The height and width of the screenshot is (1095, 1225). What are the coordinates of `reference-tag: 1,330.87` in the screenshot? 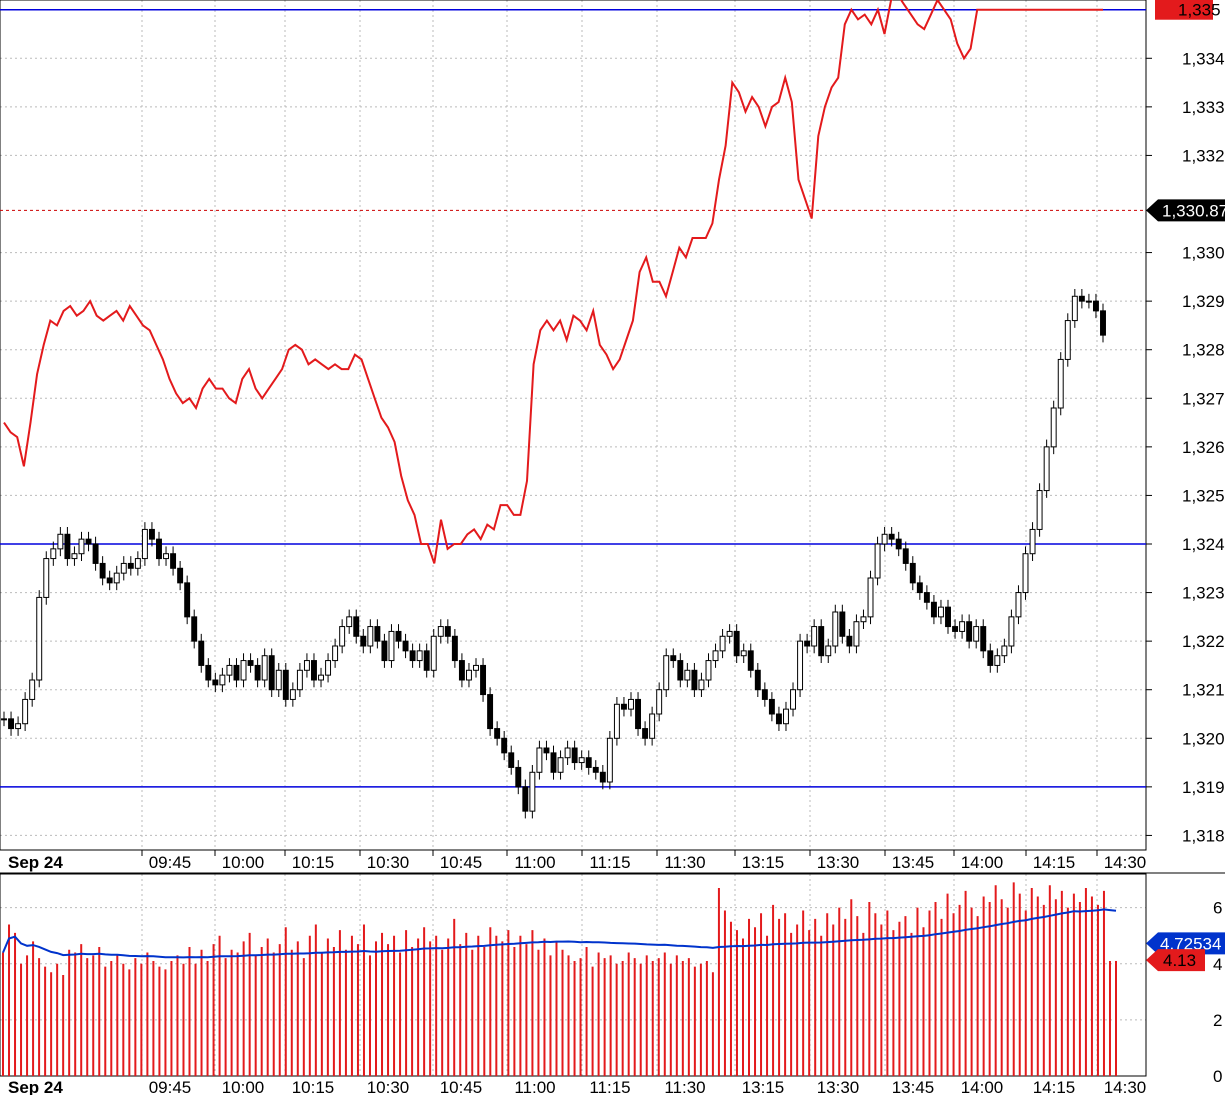 It's located at (1185, 210).